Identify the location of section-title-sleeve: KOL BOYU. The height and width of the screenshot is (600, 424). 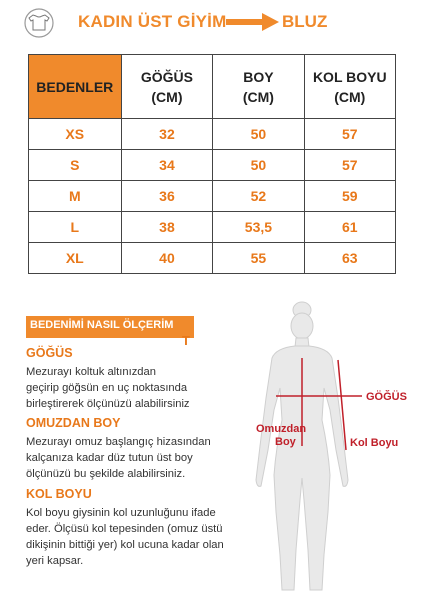
(59, 494).